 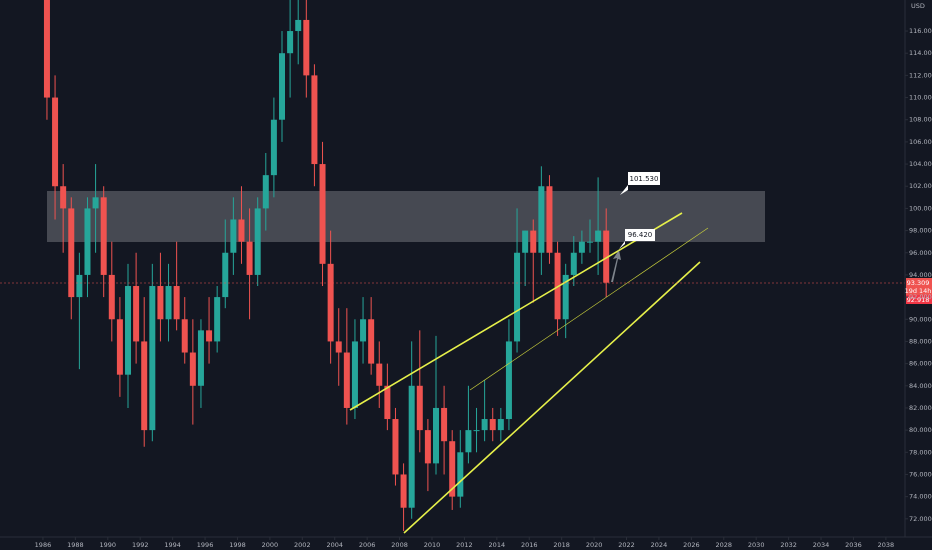 I want to click on x-tick-label: 1986, so click(x=43, y=545).